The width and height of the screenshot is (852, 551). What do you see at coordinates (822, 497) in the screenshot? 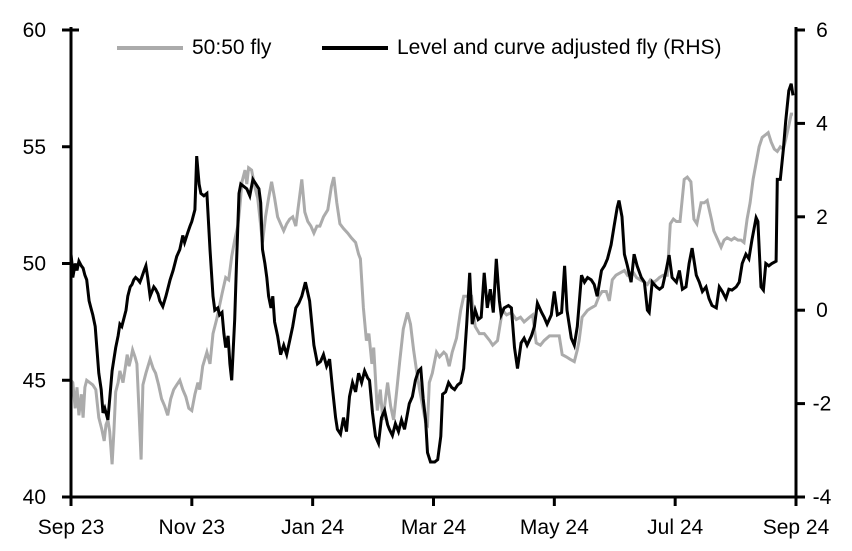
I see `y-right-tick-label: -4` at bounding box center [822, 497].